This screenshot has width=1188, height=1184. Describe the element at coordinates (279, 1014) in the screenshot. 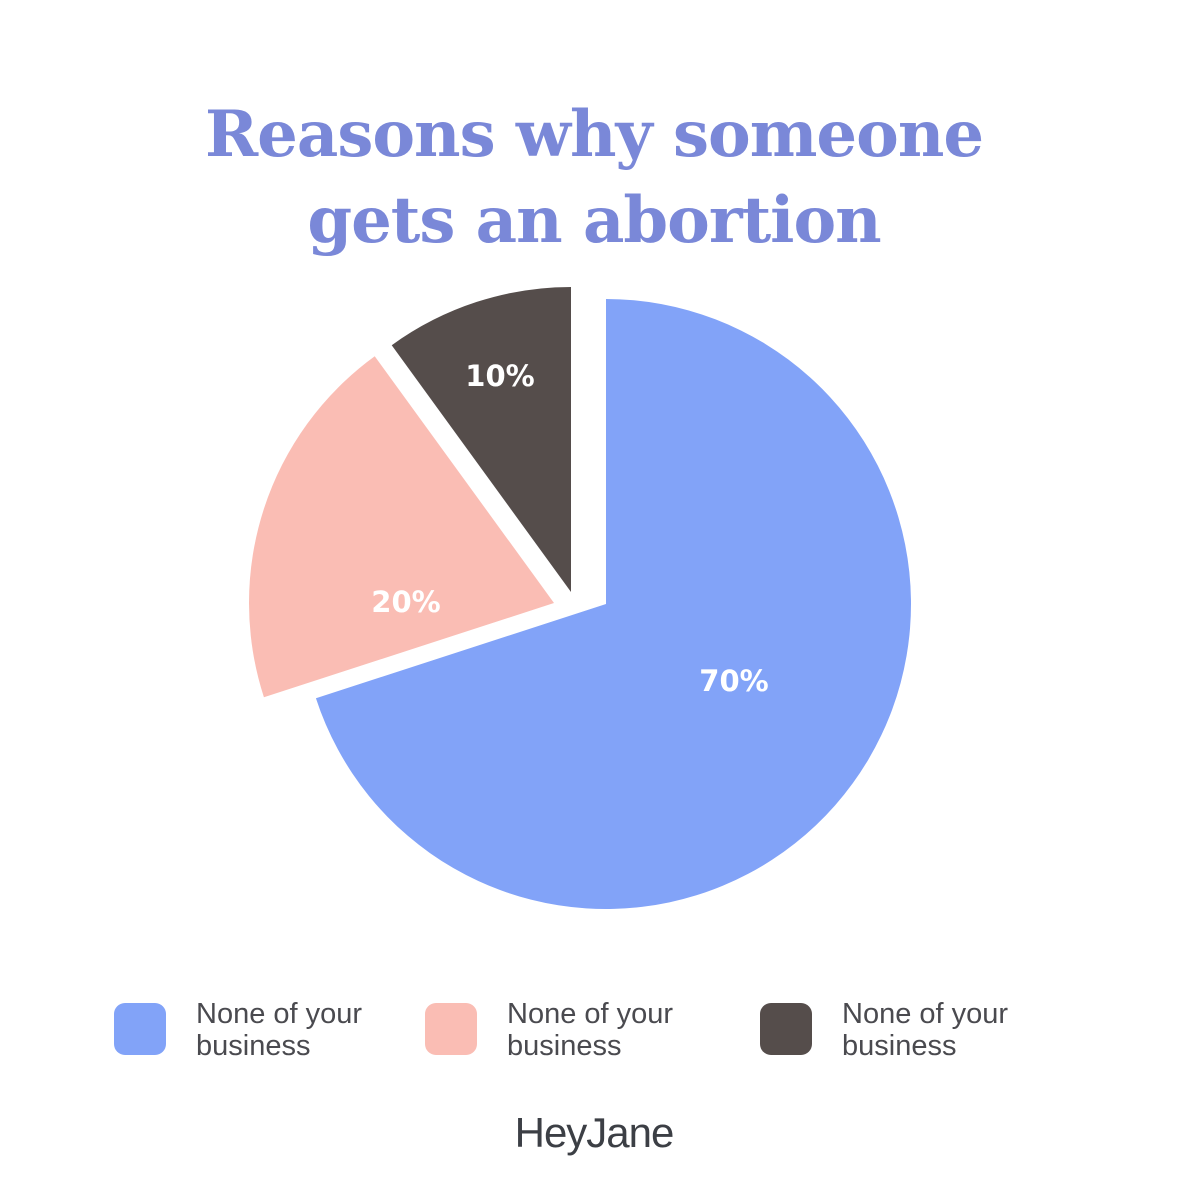

I see `legend-label-1-line-1: None of your` at that location.